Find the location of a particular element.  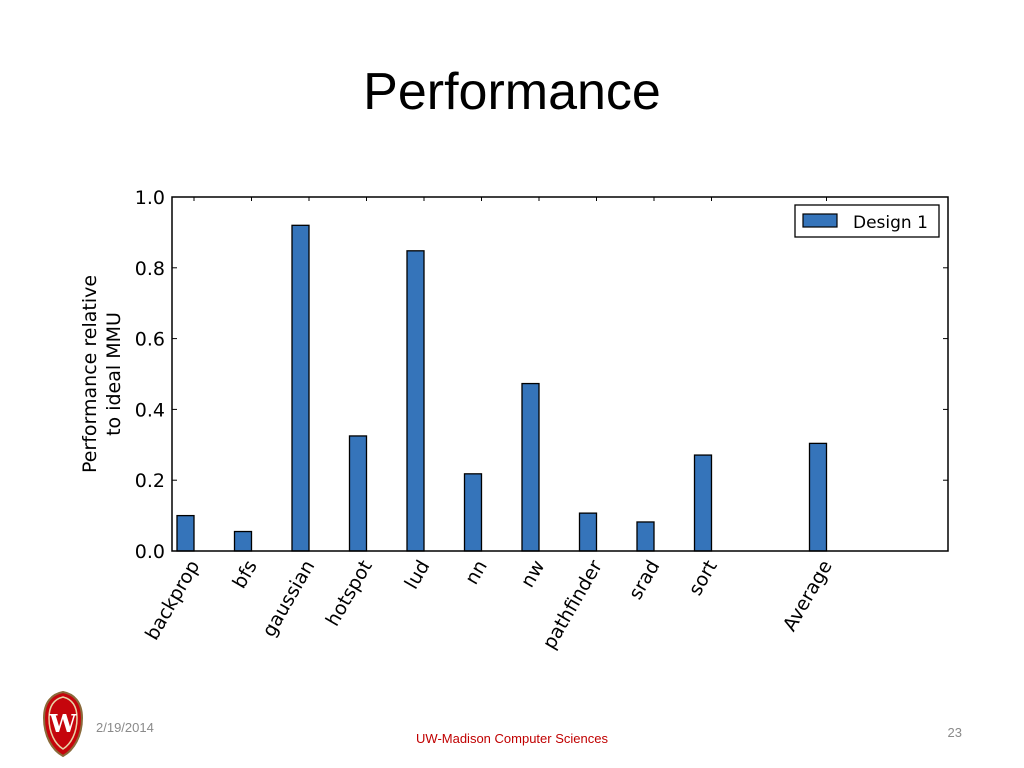

legend-swatch is located at coordinates (820, 220).